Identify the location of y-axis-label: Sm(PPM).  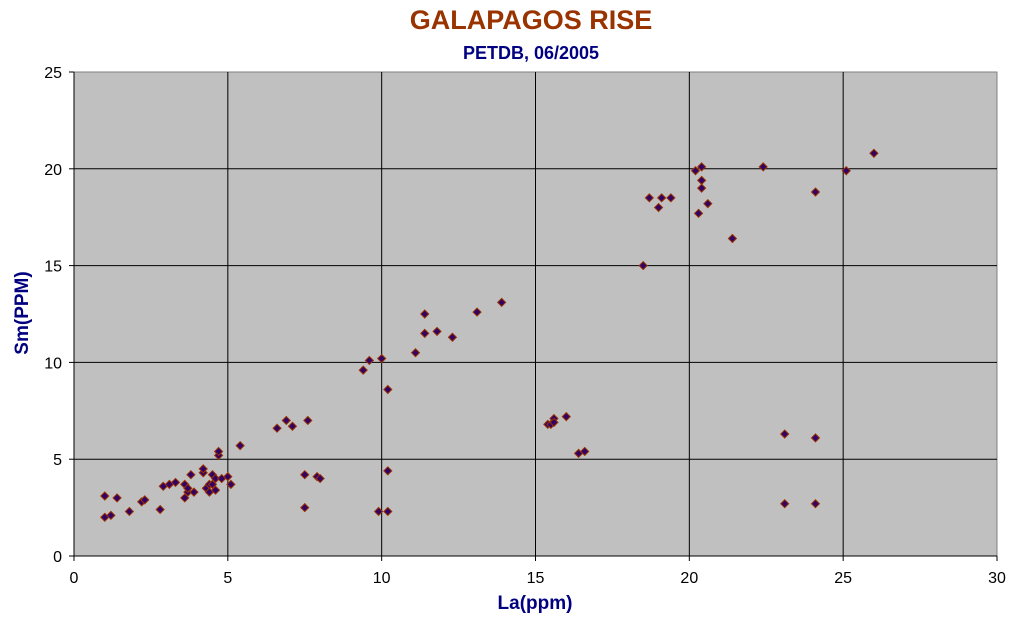
(22, 313).